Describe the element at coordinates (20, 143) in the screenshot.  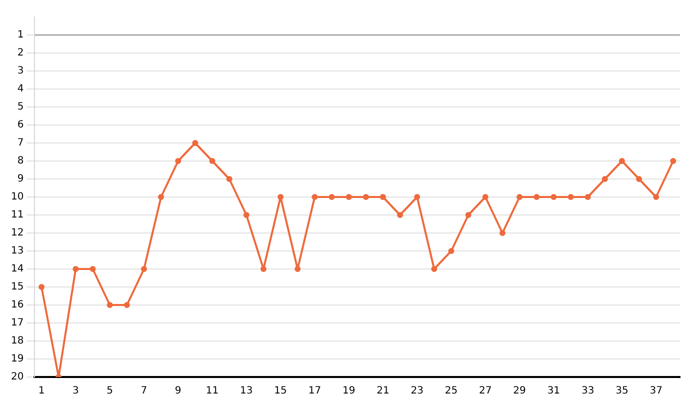
I see `y-tick-label: 7` at that location.